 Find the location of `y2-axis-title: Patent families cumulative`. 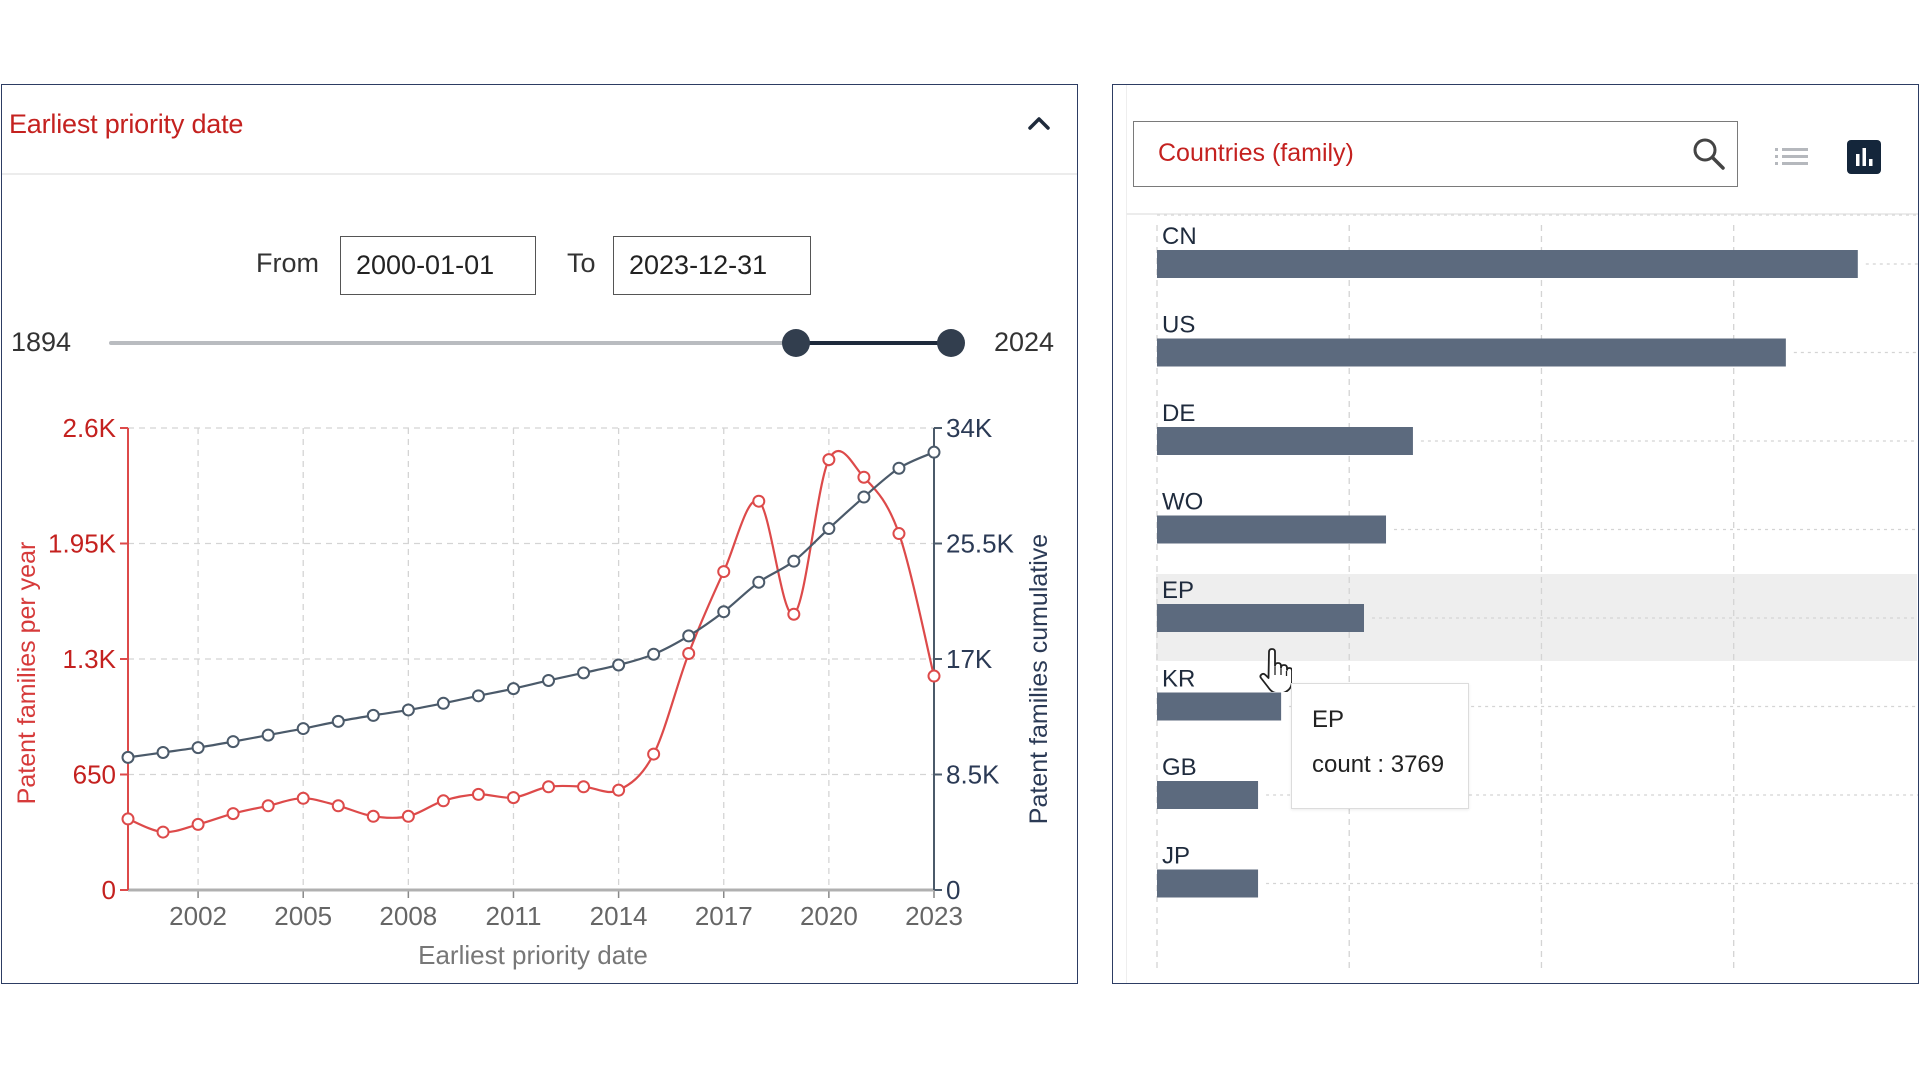

y2-axis-title: Patent families cumulative is located at coordinates (1039, 679).